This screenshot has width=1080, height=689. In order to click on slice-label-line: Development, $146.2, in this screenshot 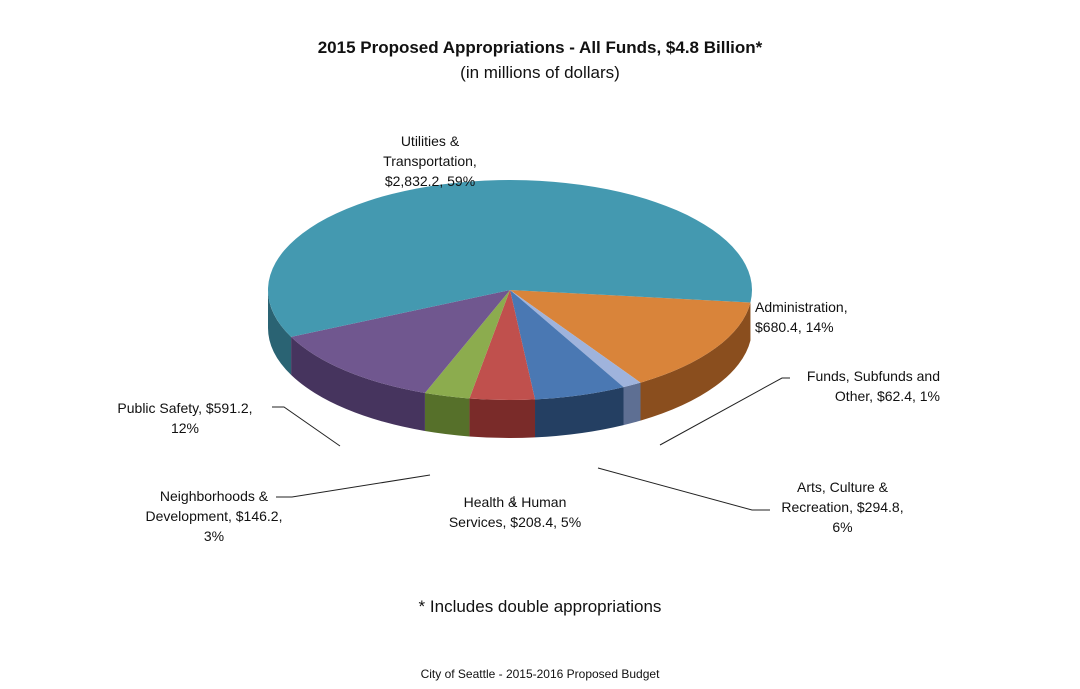, I will do `click(214, 516)`.